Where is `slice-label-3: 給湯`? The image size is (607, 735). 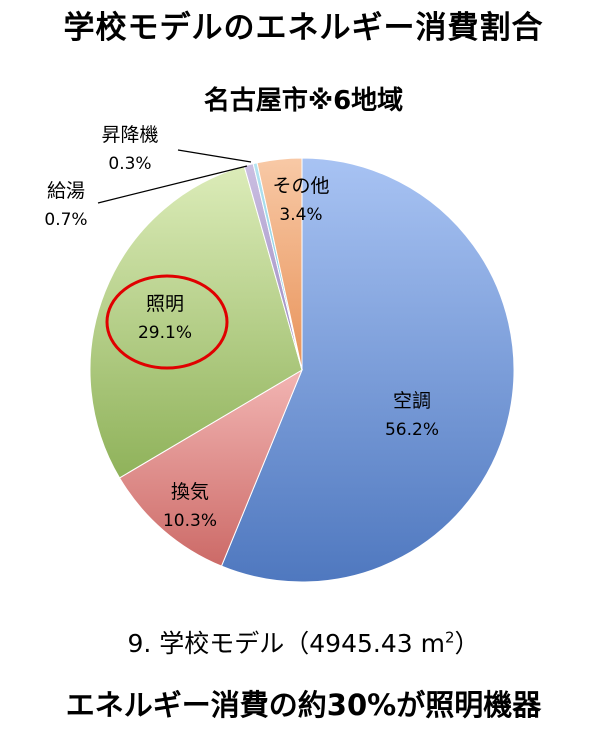
slice-label-3: 給湯 is located at coordinates (66, 191).